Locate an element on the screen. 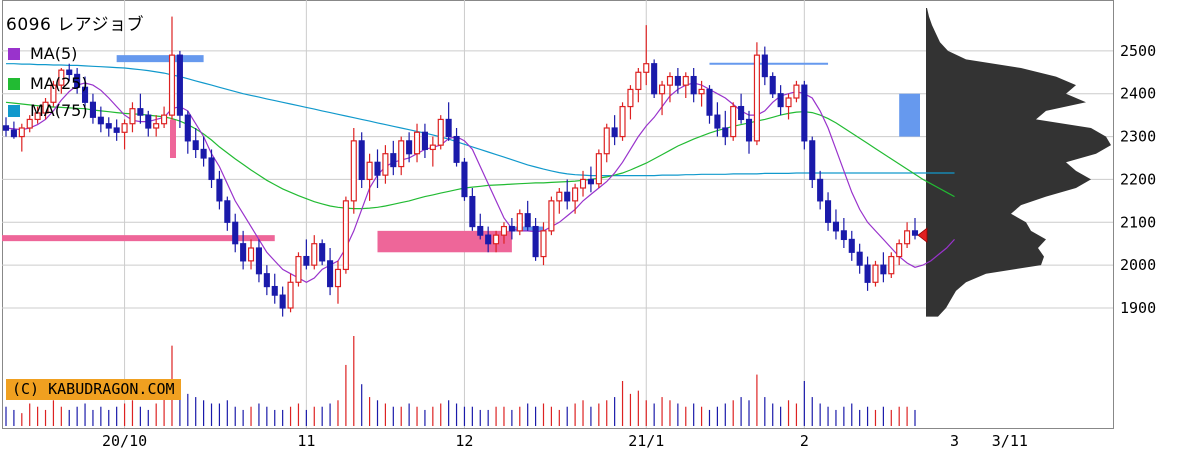  legend-label: MA(5) is located at coordinates (54, 53).